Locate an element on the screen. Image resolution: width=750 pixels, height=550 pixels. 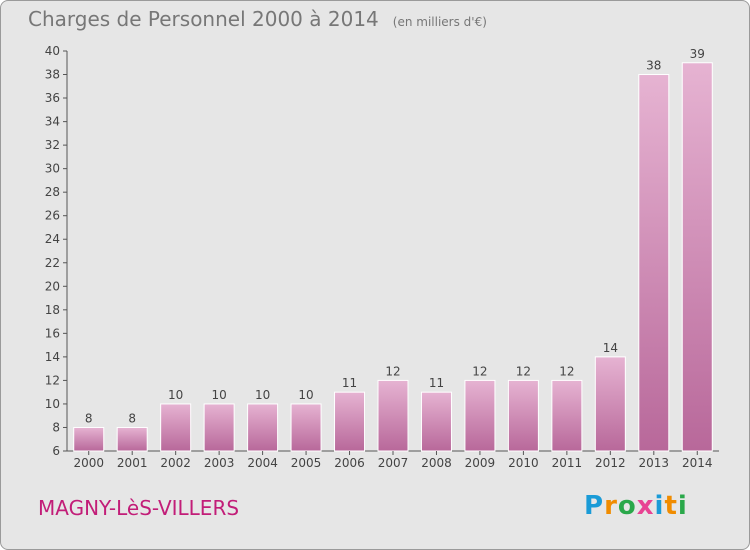
x-tick-label: 2001 is located at coordinates (132, 463).